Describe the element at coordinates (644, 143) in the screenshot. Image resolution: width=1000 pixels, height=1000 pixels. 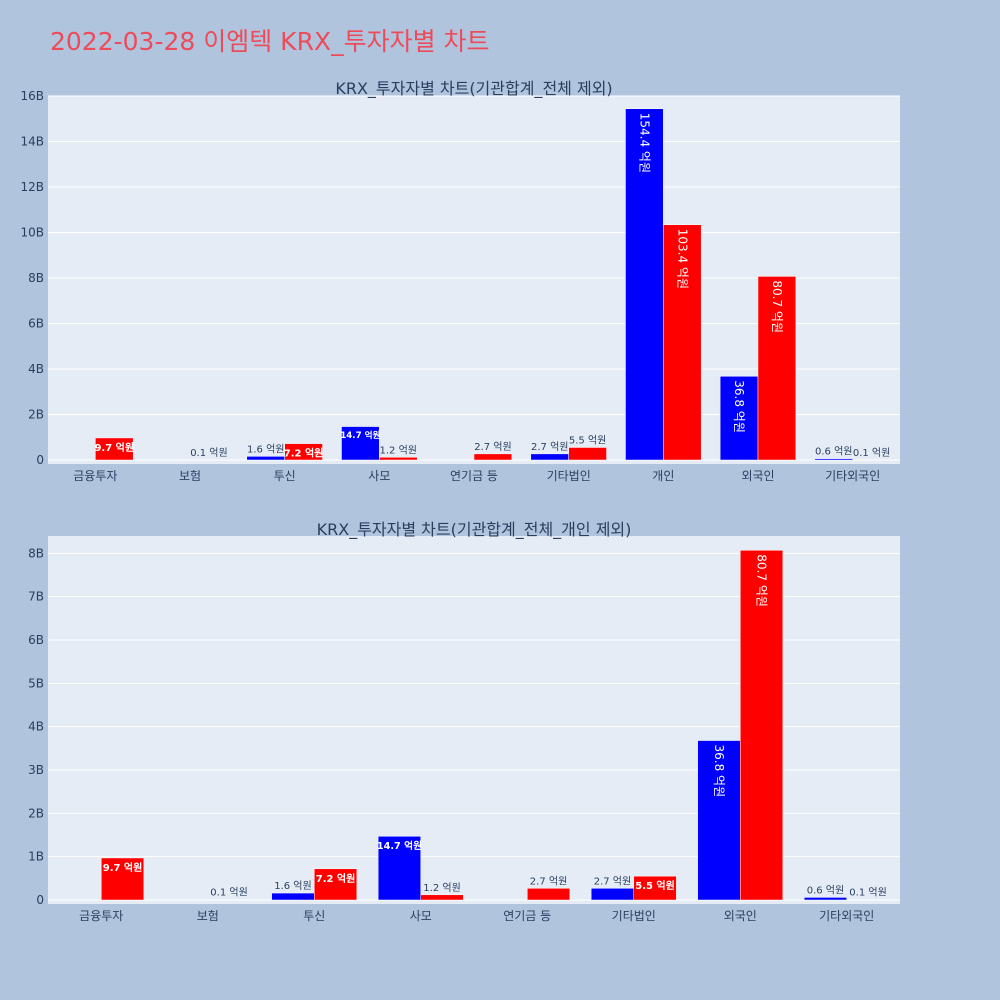
I see `data-label: 154.4 억원` at that location.